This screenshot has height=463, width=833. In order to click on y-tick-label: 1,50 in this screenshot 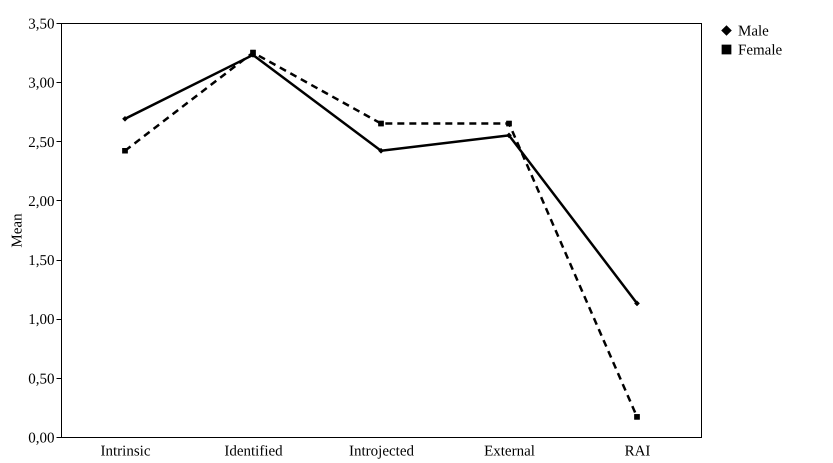, I will do `click(41, 261)`.